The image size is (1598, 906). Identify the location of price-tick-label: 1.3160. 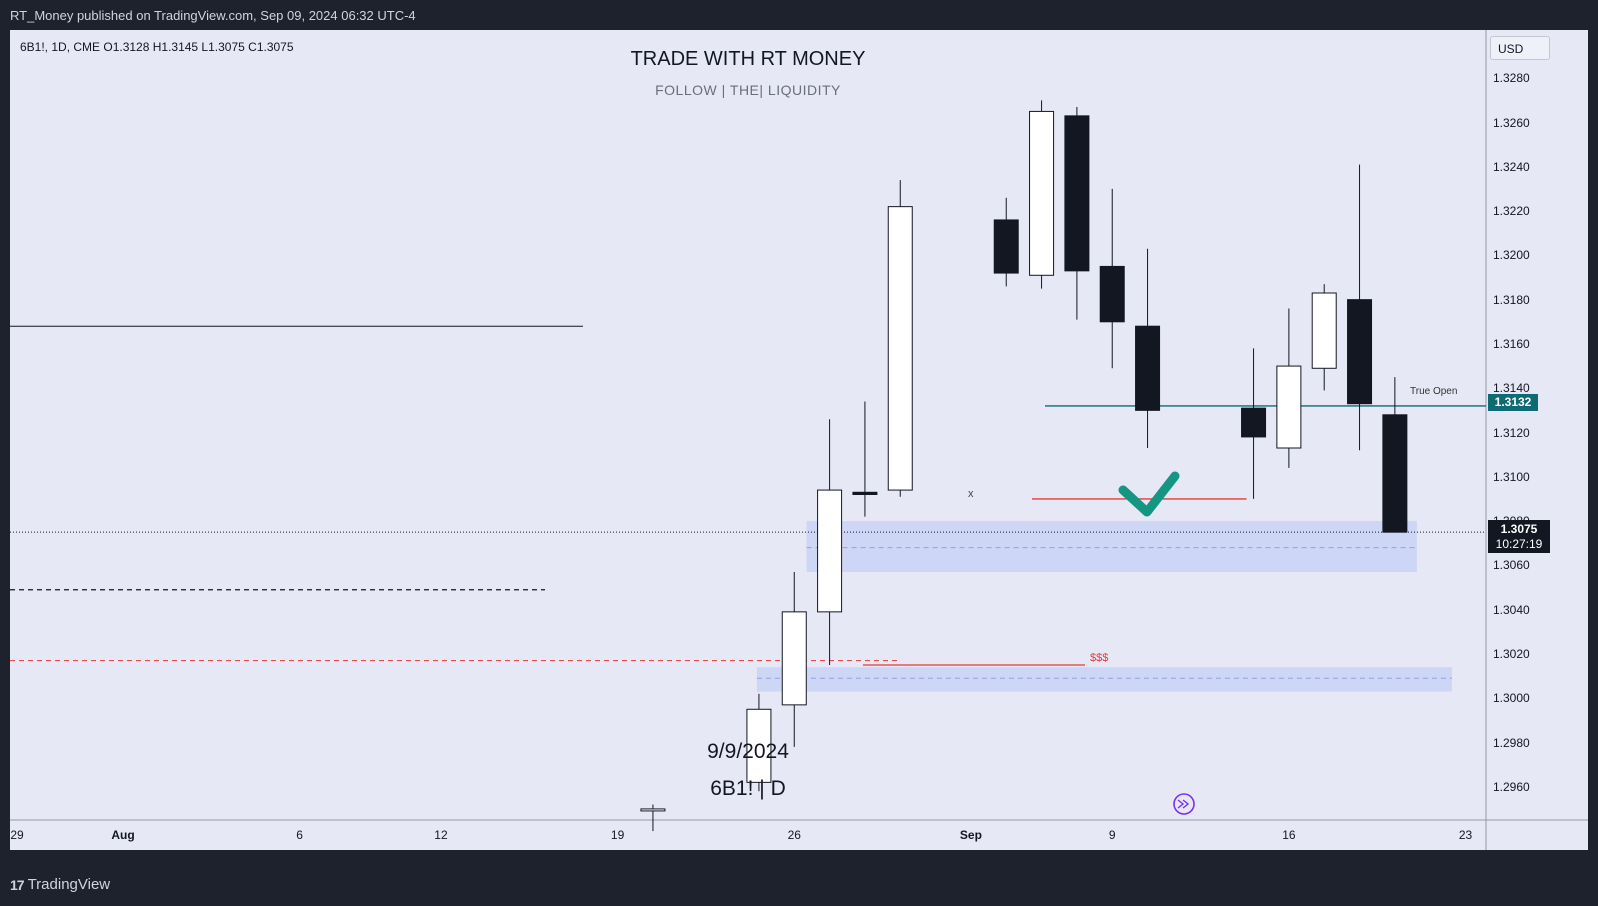
(1511, 343).